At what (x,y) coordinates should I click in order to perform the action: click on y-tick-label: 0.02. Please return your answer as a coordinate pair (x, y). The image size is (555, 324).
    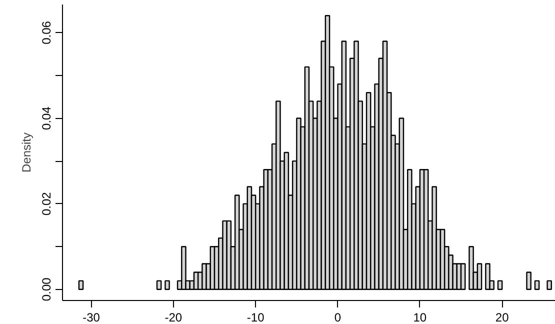
    Looking at the image, I should click on (47, 204).